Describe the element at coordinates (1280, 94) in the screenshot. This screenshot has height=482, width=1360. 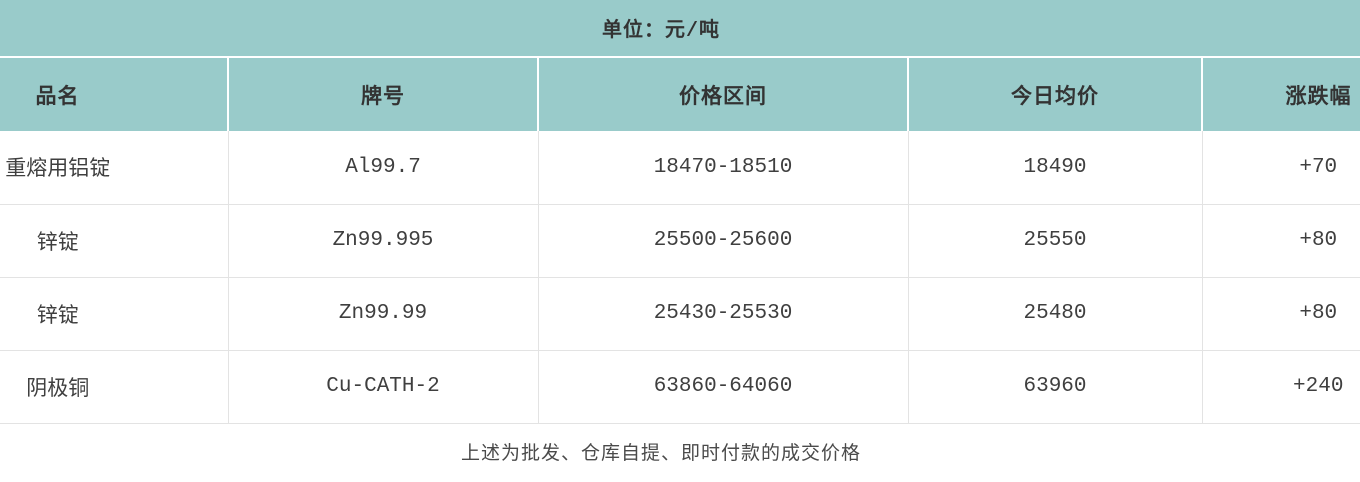
I see `column-header-change: 涨跌幅` at that location.